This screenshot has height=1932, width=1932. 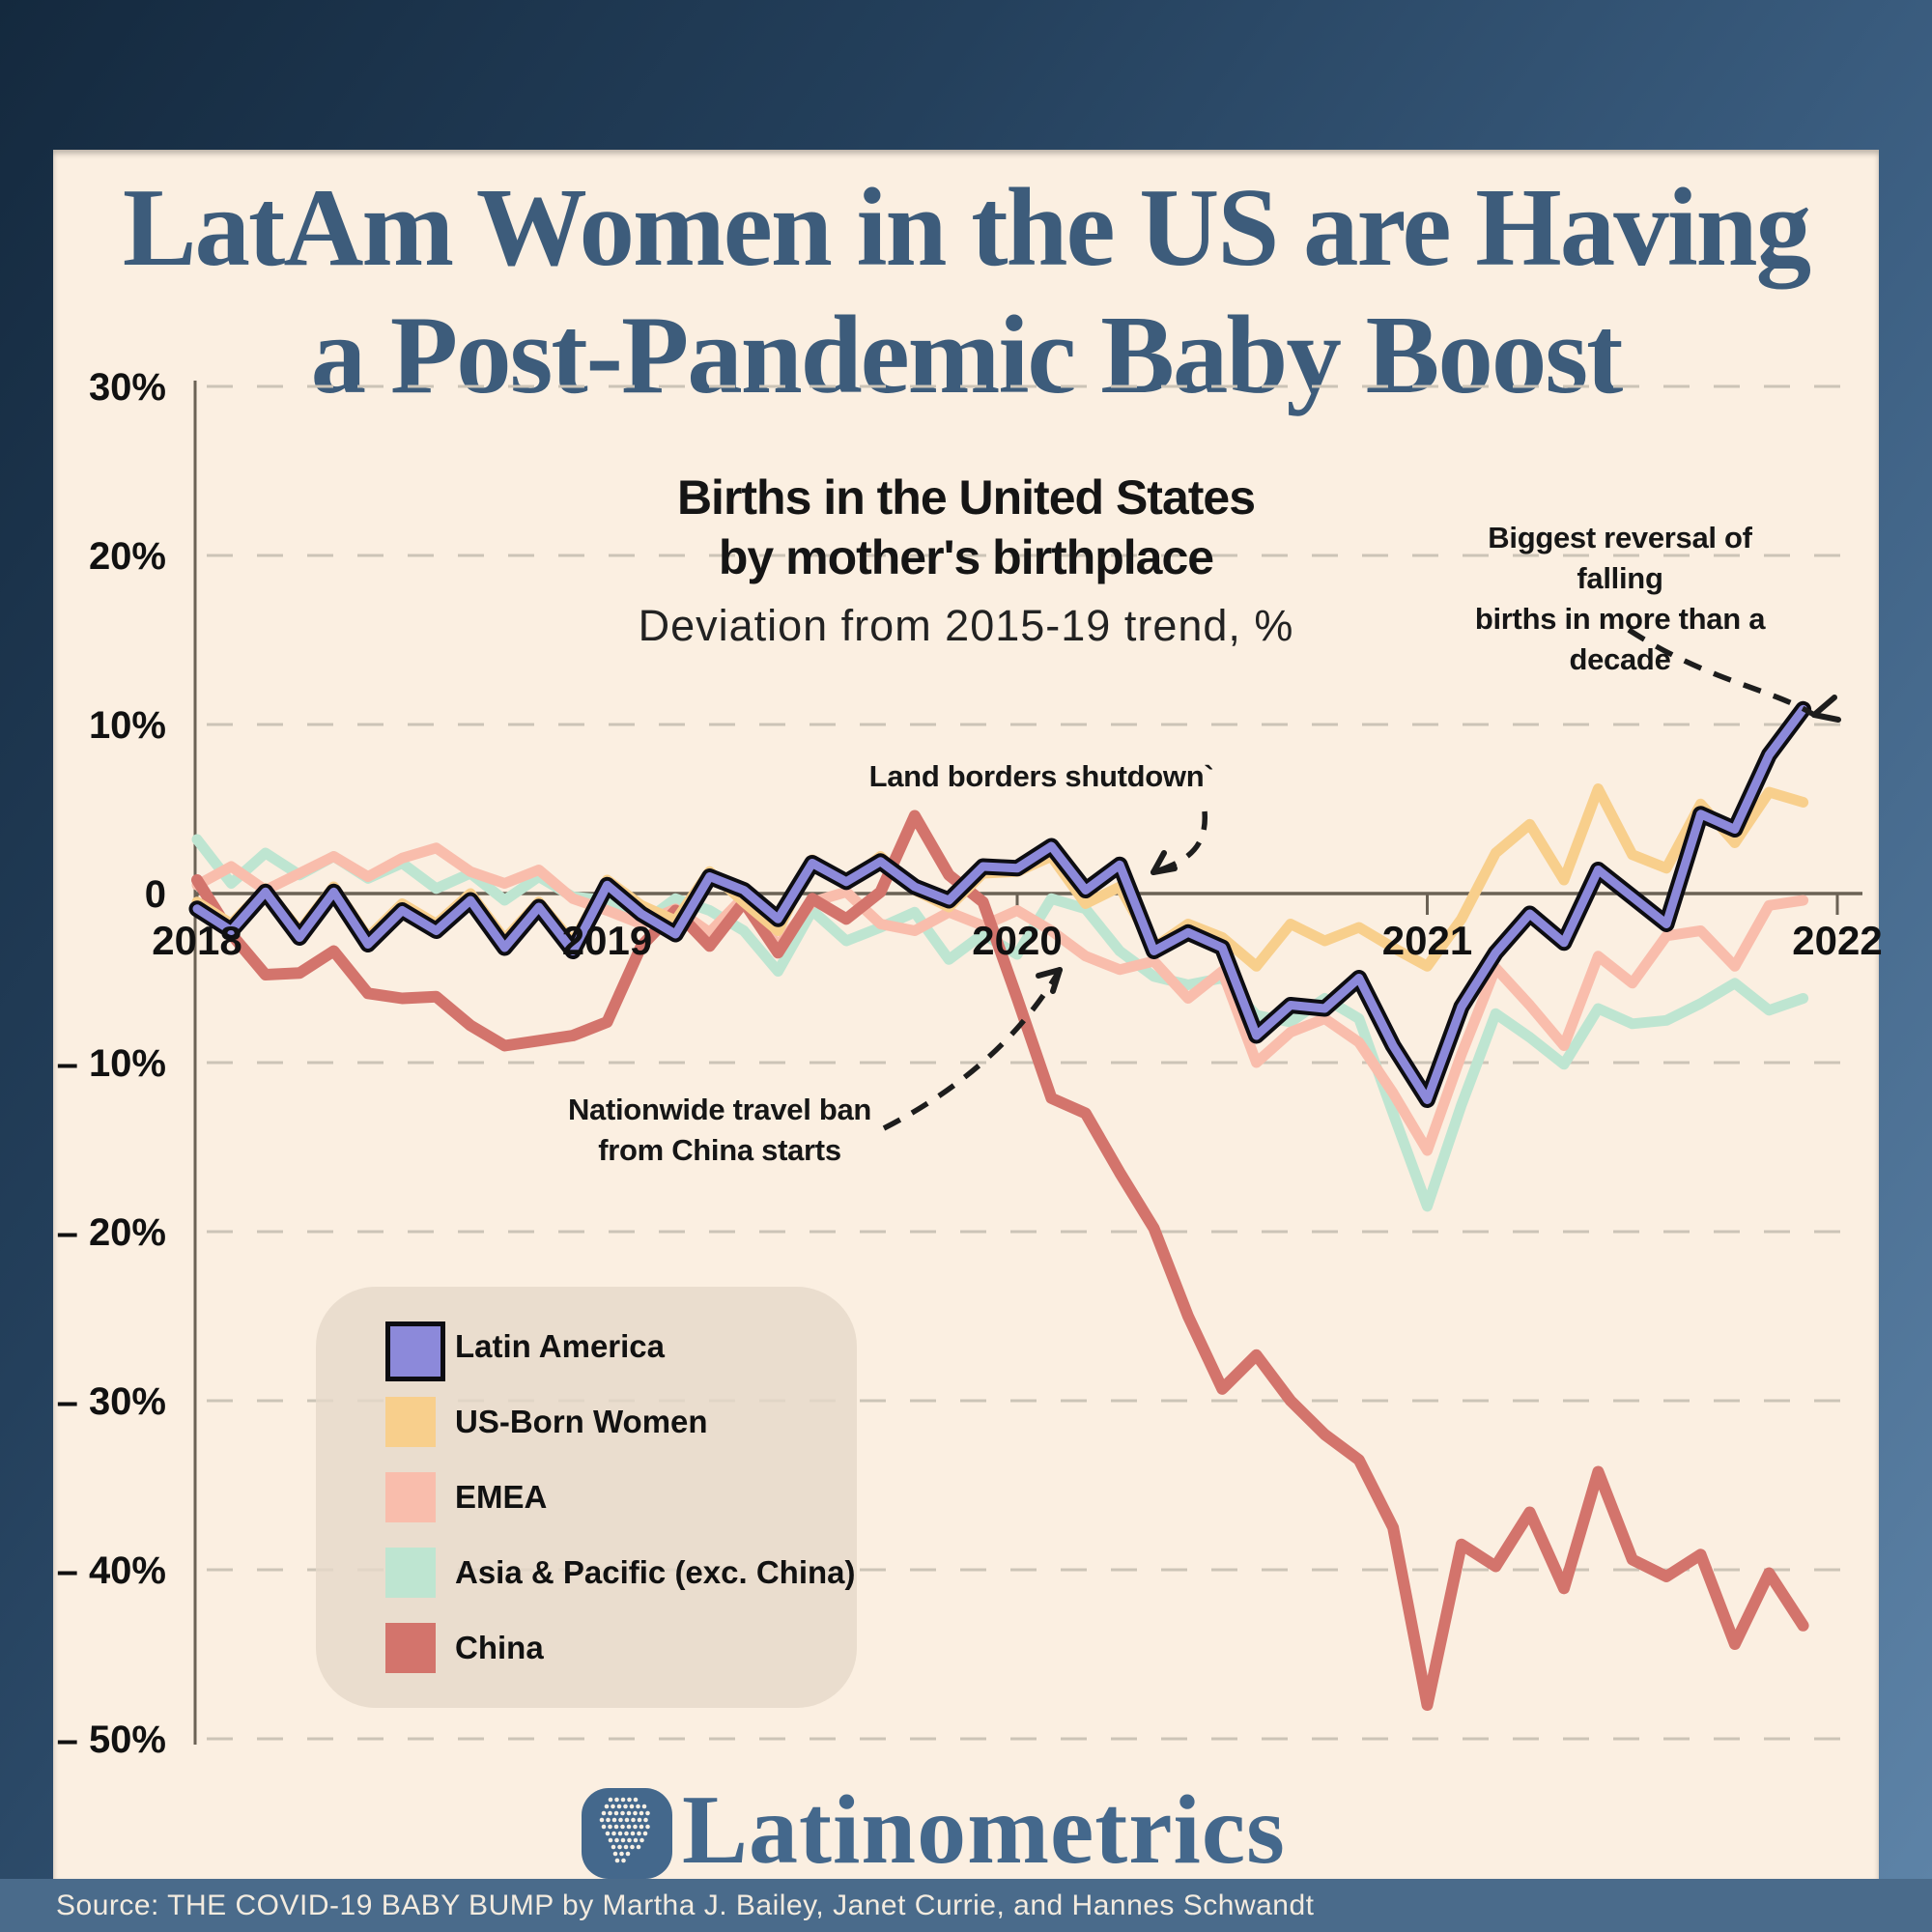 What do you see at coordinates (111, 1740) in the screenshot?
I see `svg-text: – 50%` at bounding box center [111, 1740].